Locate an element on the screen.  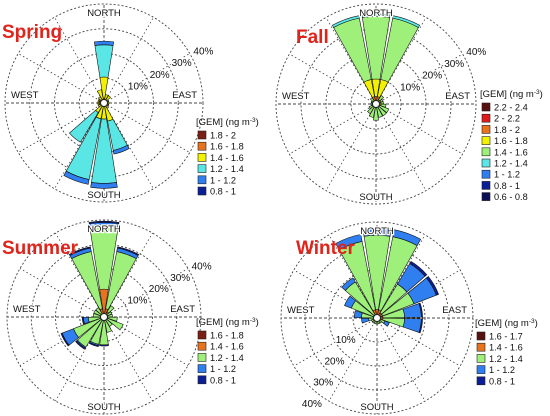
legend-label: 1.6 - 1.7 is located at coordinates (506, 337).